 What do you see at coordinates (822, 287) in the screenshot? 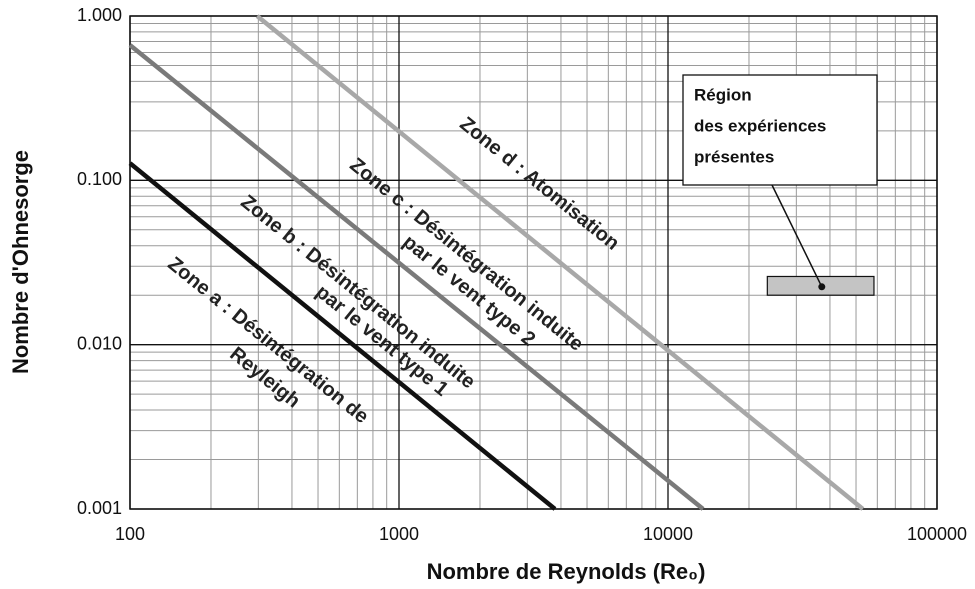
I see `region-point` at bounding box center [822, 287].